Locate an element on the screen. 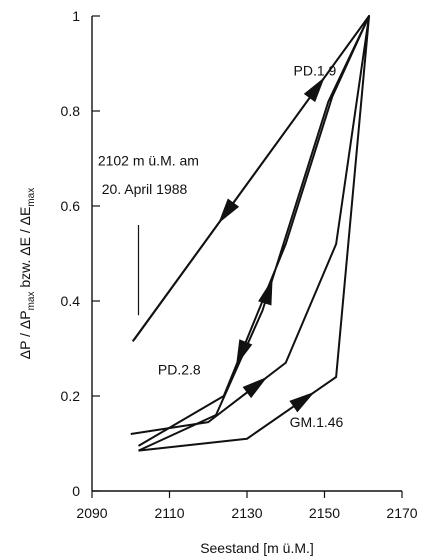 Image resolution: width=424 pixels, height=560 pixels. x-tick-label: 2170 is located at coordinates (401, 513).